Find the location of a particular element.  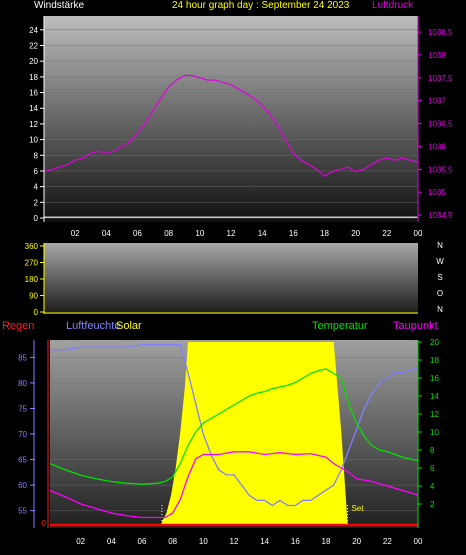

panel-3-x-tick-label: 08 is located at coordinates (172, 541).